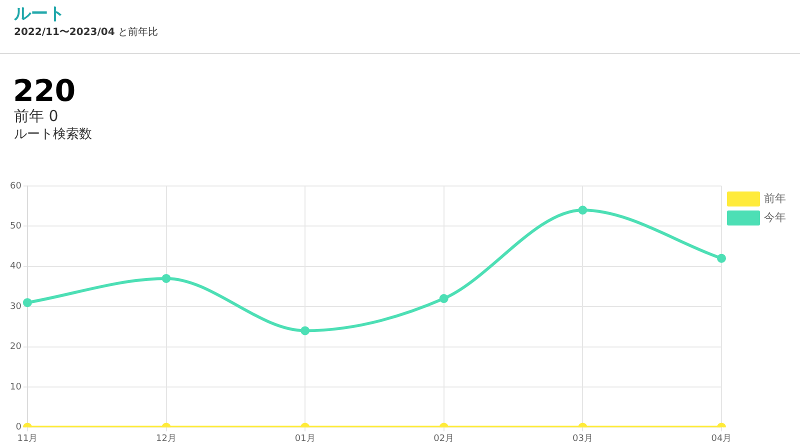 The image size is (800, 448). Describe the element at coordinates (775, 217) in the screenshot. I see `legend-label: 今年` at that location.